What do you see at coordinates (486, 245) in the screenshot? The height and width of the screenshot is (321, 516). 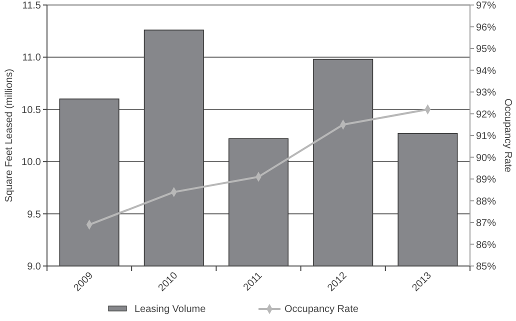 I see `y2-tick-label: 86%` at bounding box center [486, 245].